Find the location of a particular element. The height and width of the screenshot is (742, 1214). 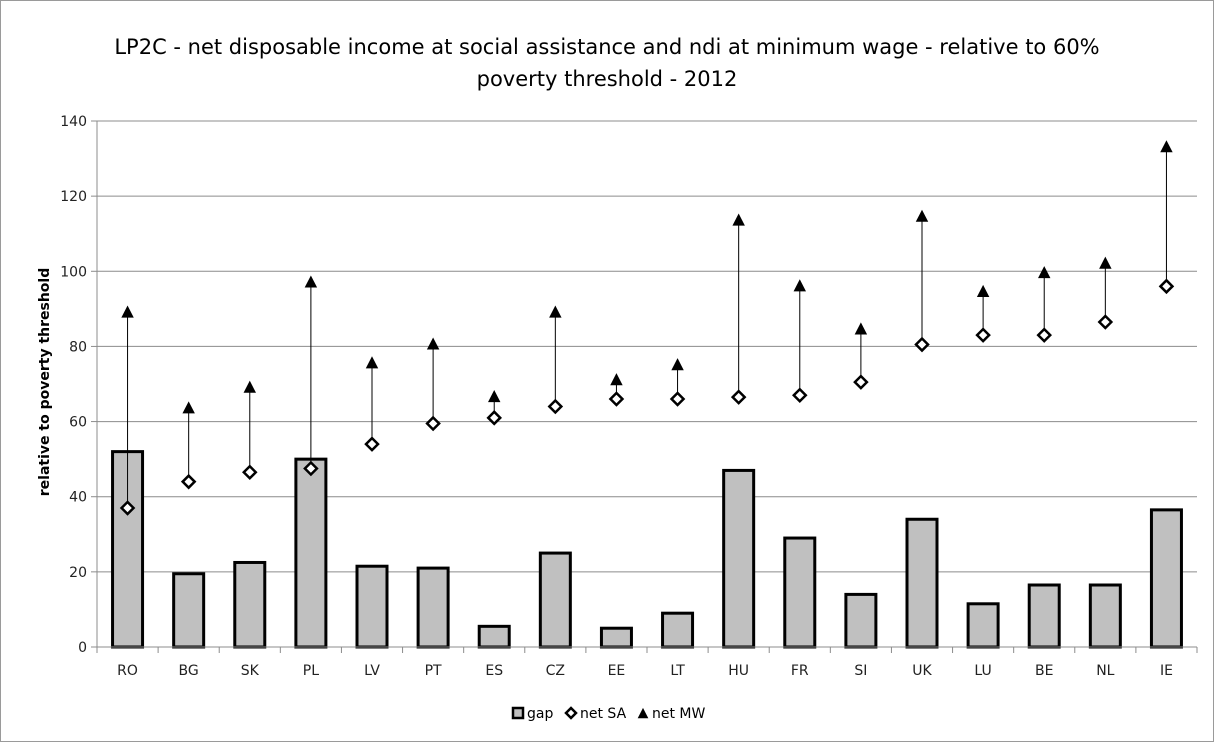

legend-gap-swatch is located at coordinates (518, 713).